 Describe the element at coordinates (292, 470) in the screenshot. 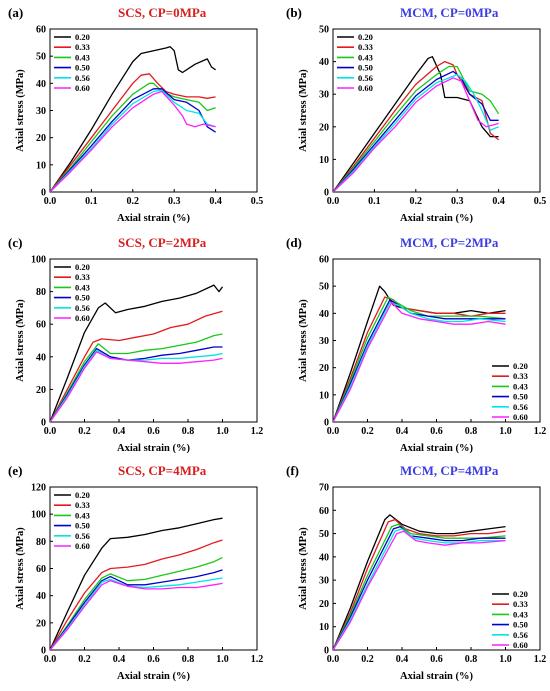

I see `panel-letter: (f)` at that location.